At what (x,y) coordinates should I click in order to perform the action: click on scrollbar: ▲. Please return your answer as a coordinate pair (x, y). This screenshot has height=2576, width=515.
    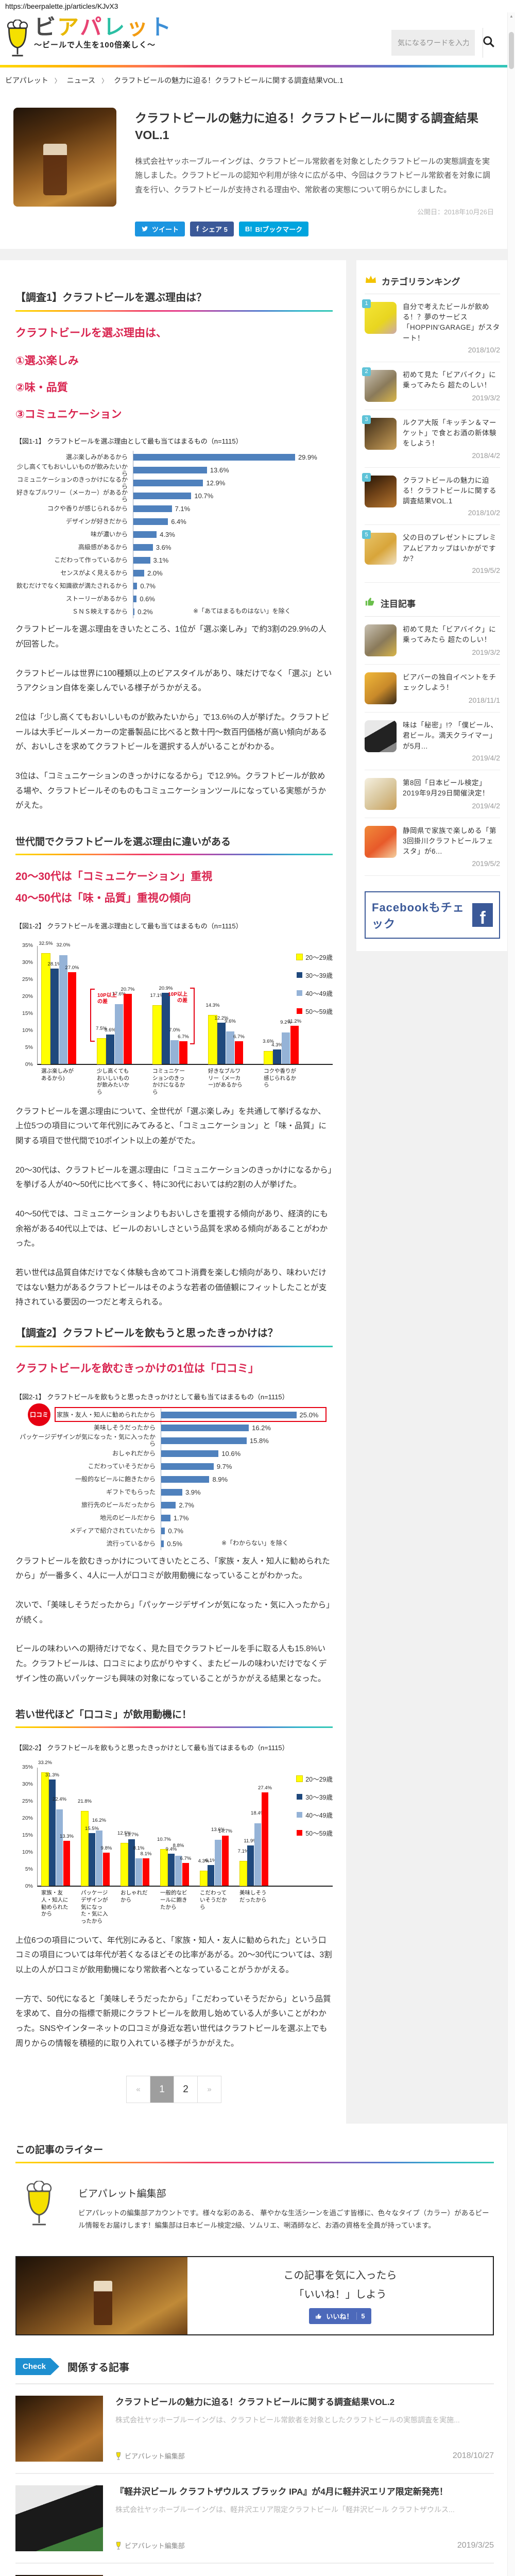
    Looking at the image, I should click on (511, 1294).